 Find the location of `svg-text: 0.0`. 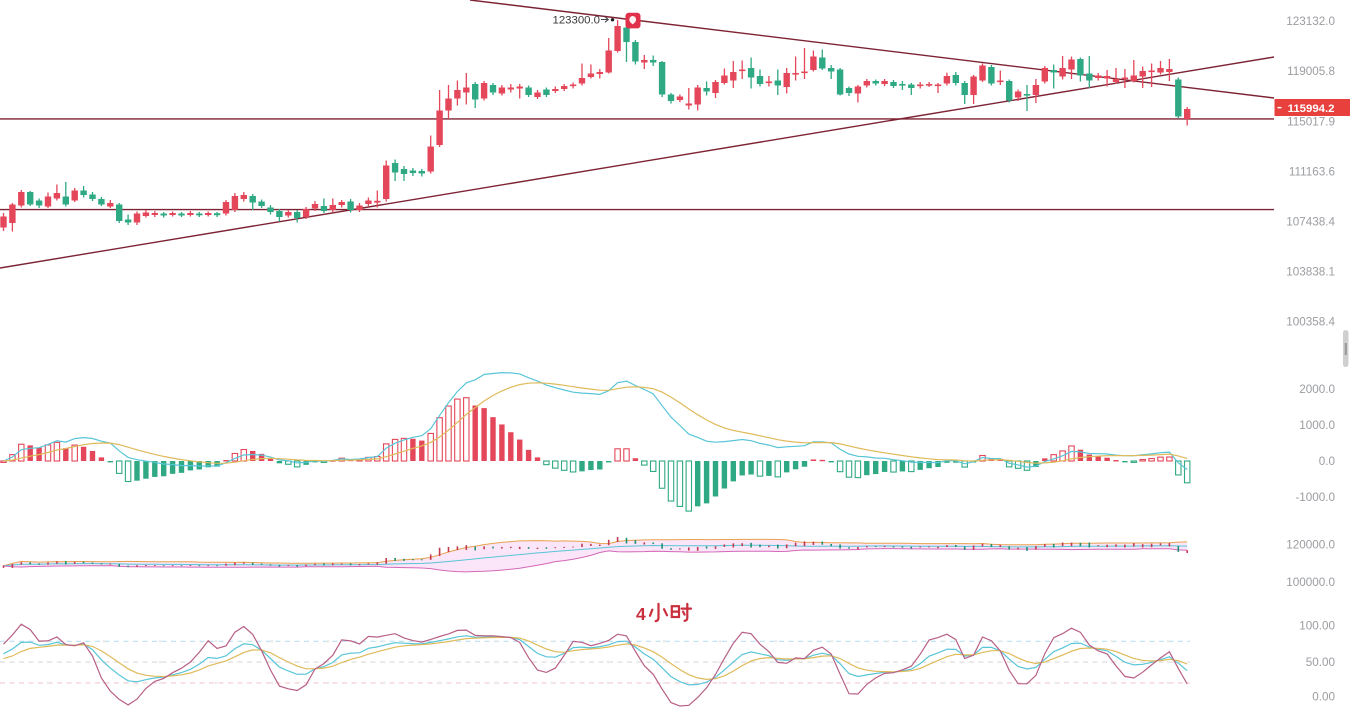

svg-text: 0.0 is located at coordinates (1327, 461).